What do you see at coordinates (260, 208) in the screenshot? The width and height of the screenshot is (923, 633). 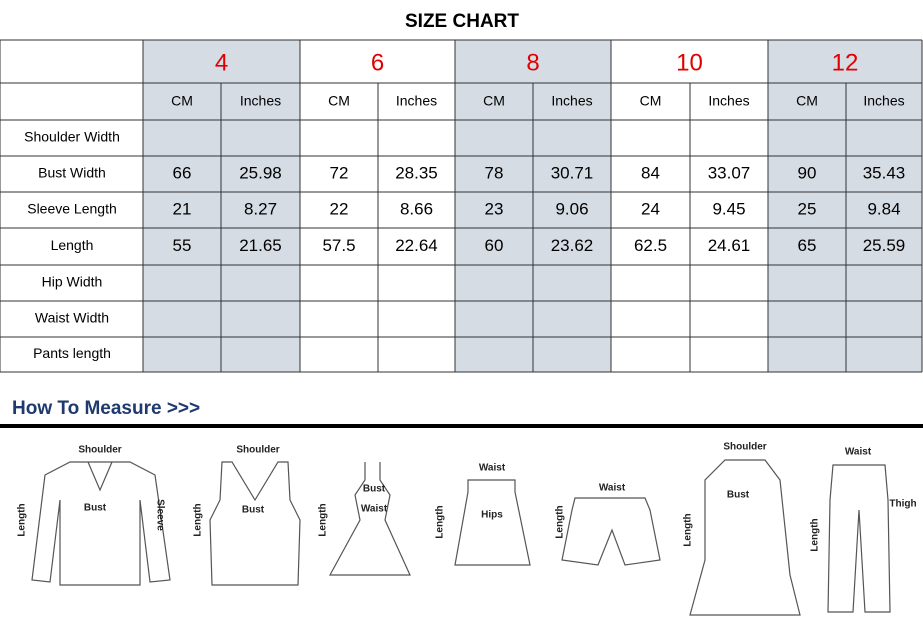 I see `cell-value: 8.27` at bounding box center [260, 208].